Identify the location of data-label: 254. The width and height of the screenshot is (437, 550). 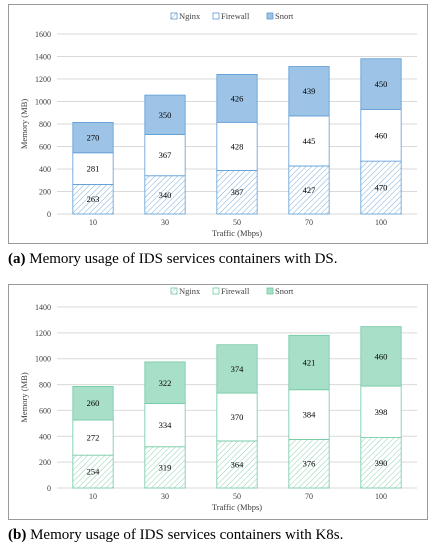
(94, 472).